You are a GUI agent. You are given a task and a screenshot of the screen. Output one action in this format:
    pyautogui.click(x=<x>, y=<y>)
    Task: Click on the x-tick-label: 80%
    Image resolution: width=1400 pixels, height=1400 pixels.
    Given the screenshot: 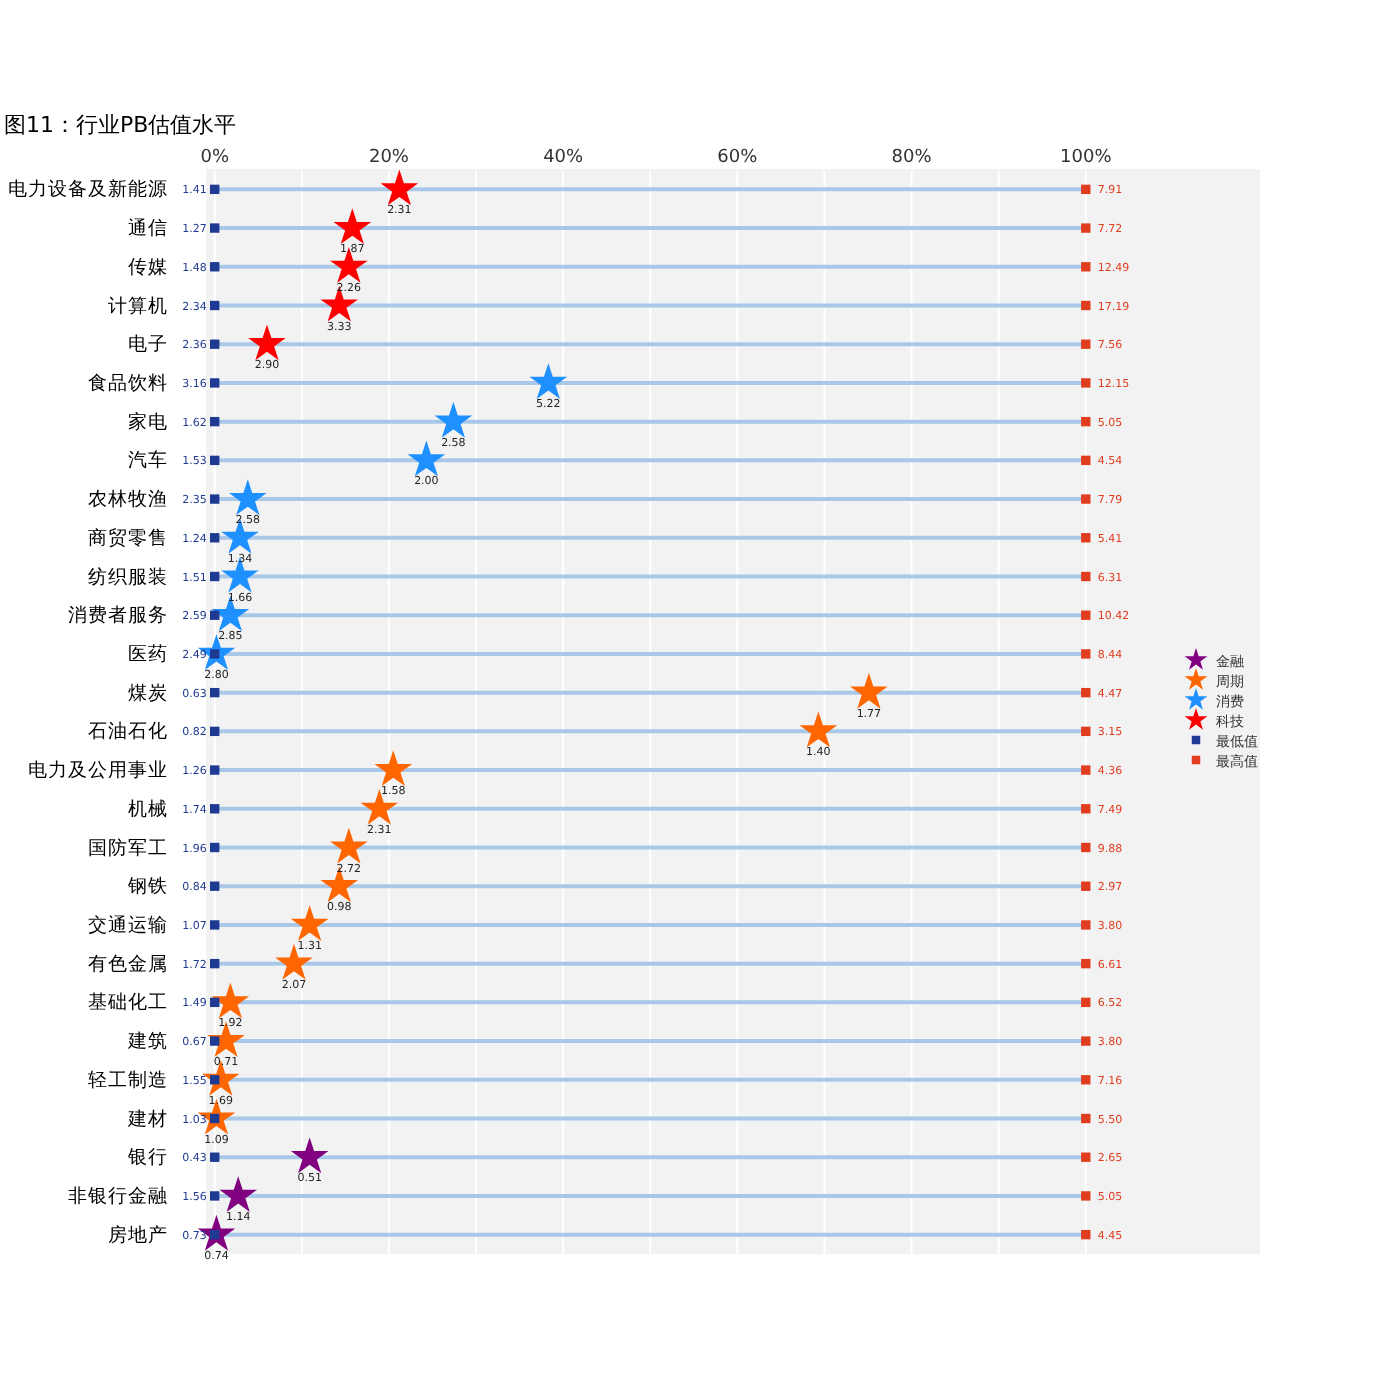 What is the action you would take?
    pyautogui.click(x=912, y=158)
    